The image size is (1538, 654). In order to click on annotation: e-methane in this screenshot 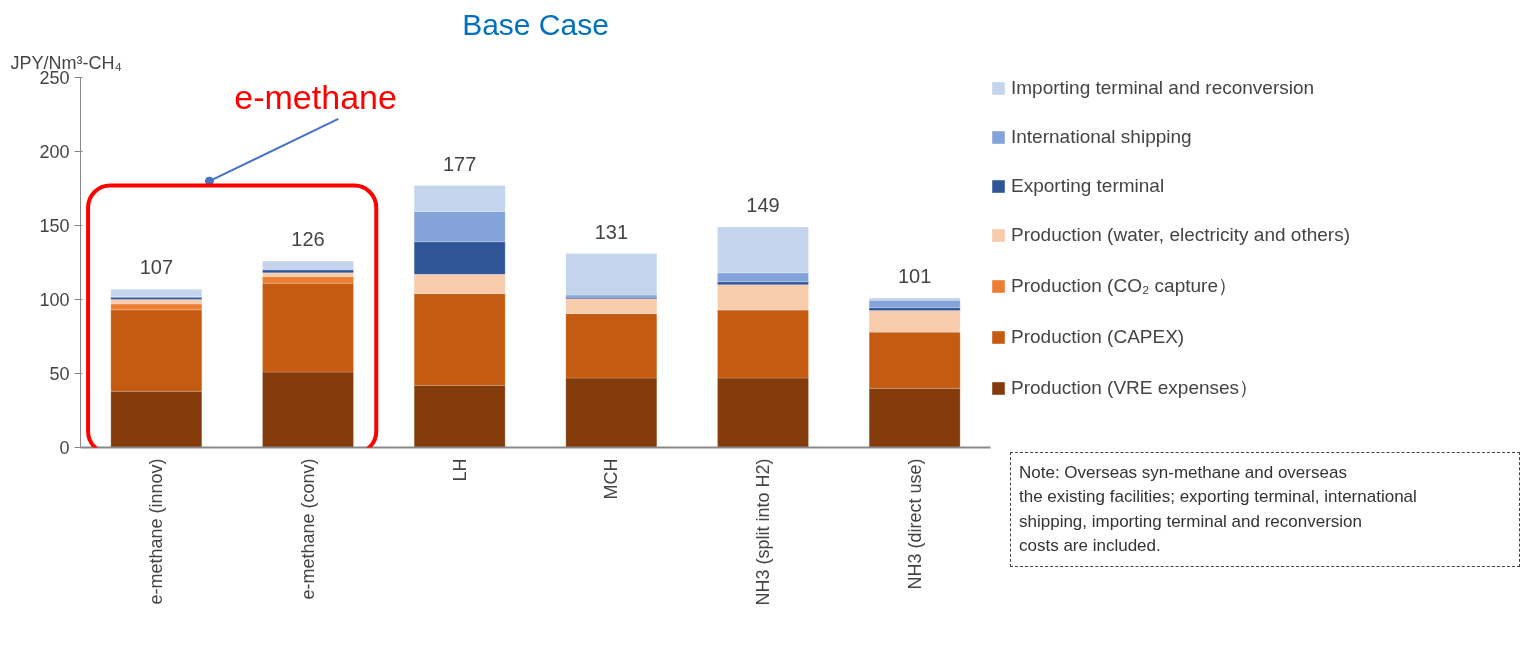, I will do `click(315, 96)`.